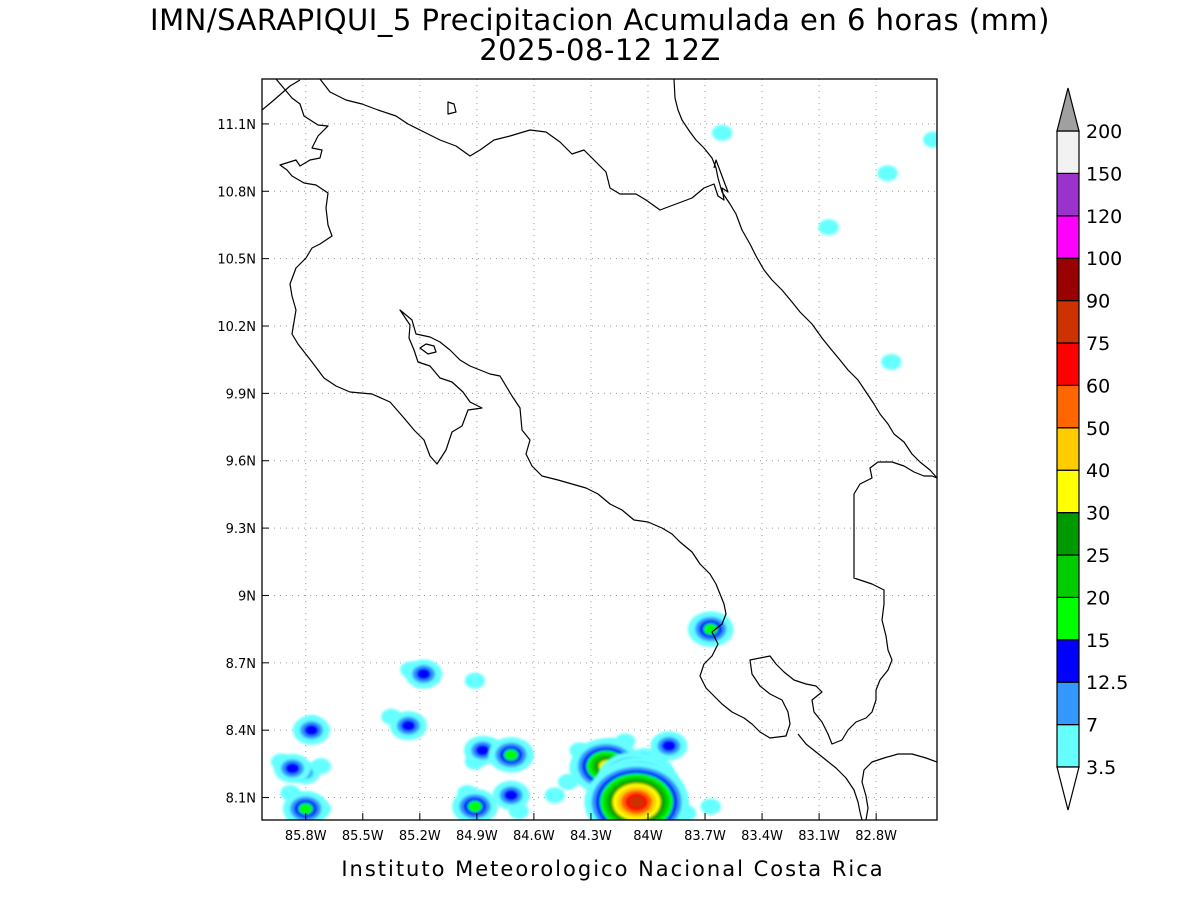 The height and width of the screenshot is (900, 1200). Describe the element at coordinates (241, 731) in the screenshot. I see `lat-tick-label: 8.4N` at that location.